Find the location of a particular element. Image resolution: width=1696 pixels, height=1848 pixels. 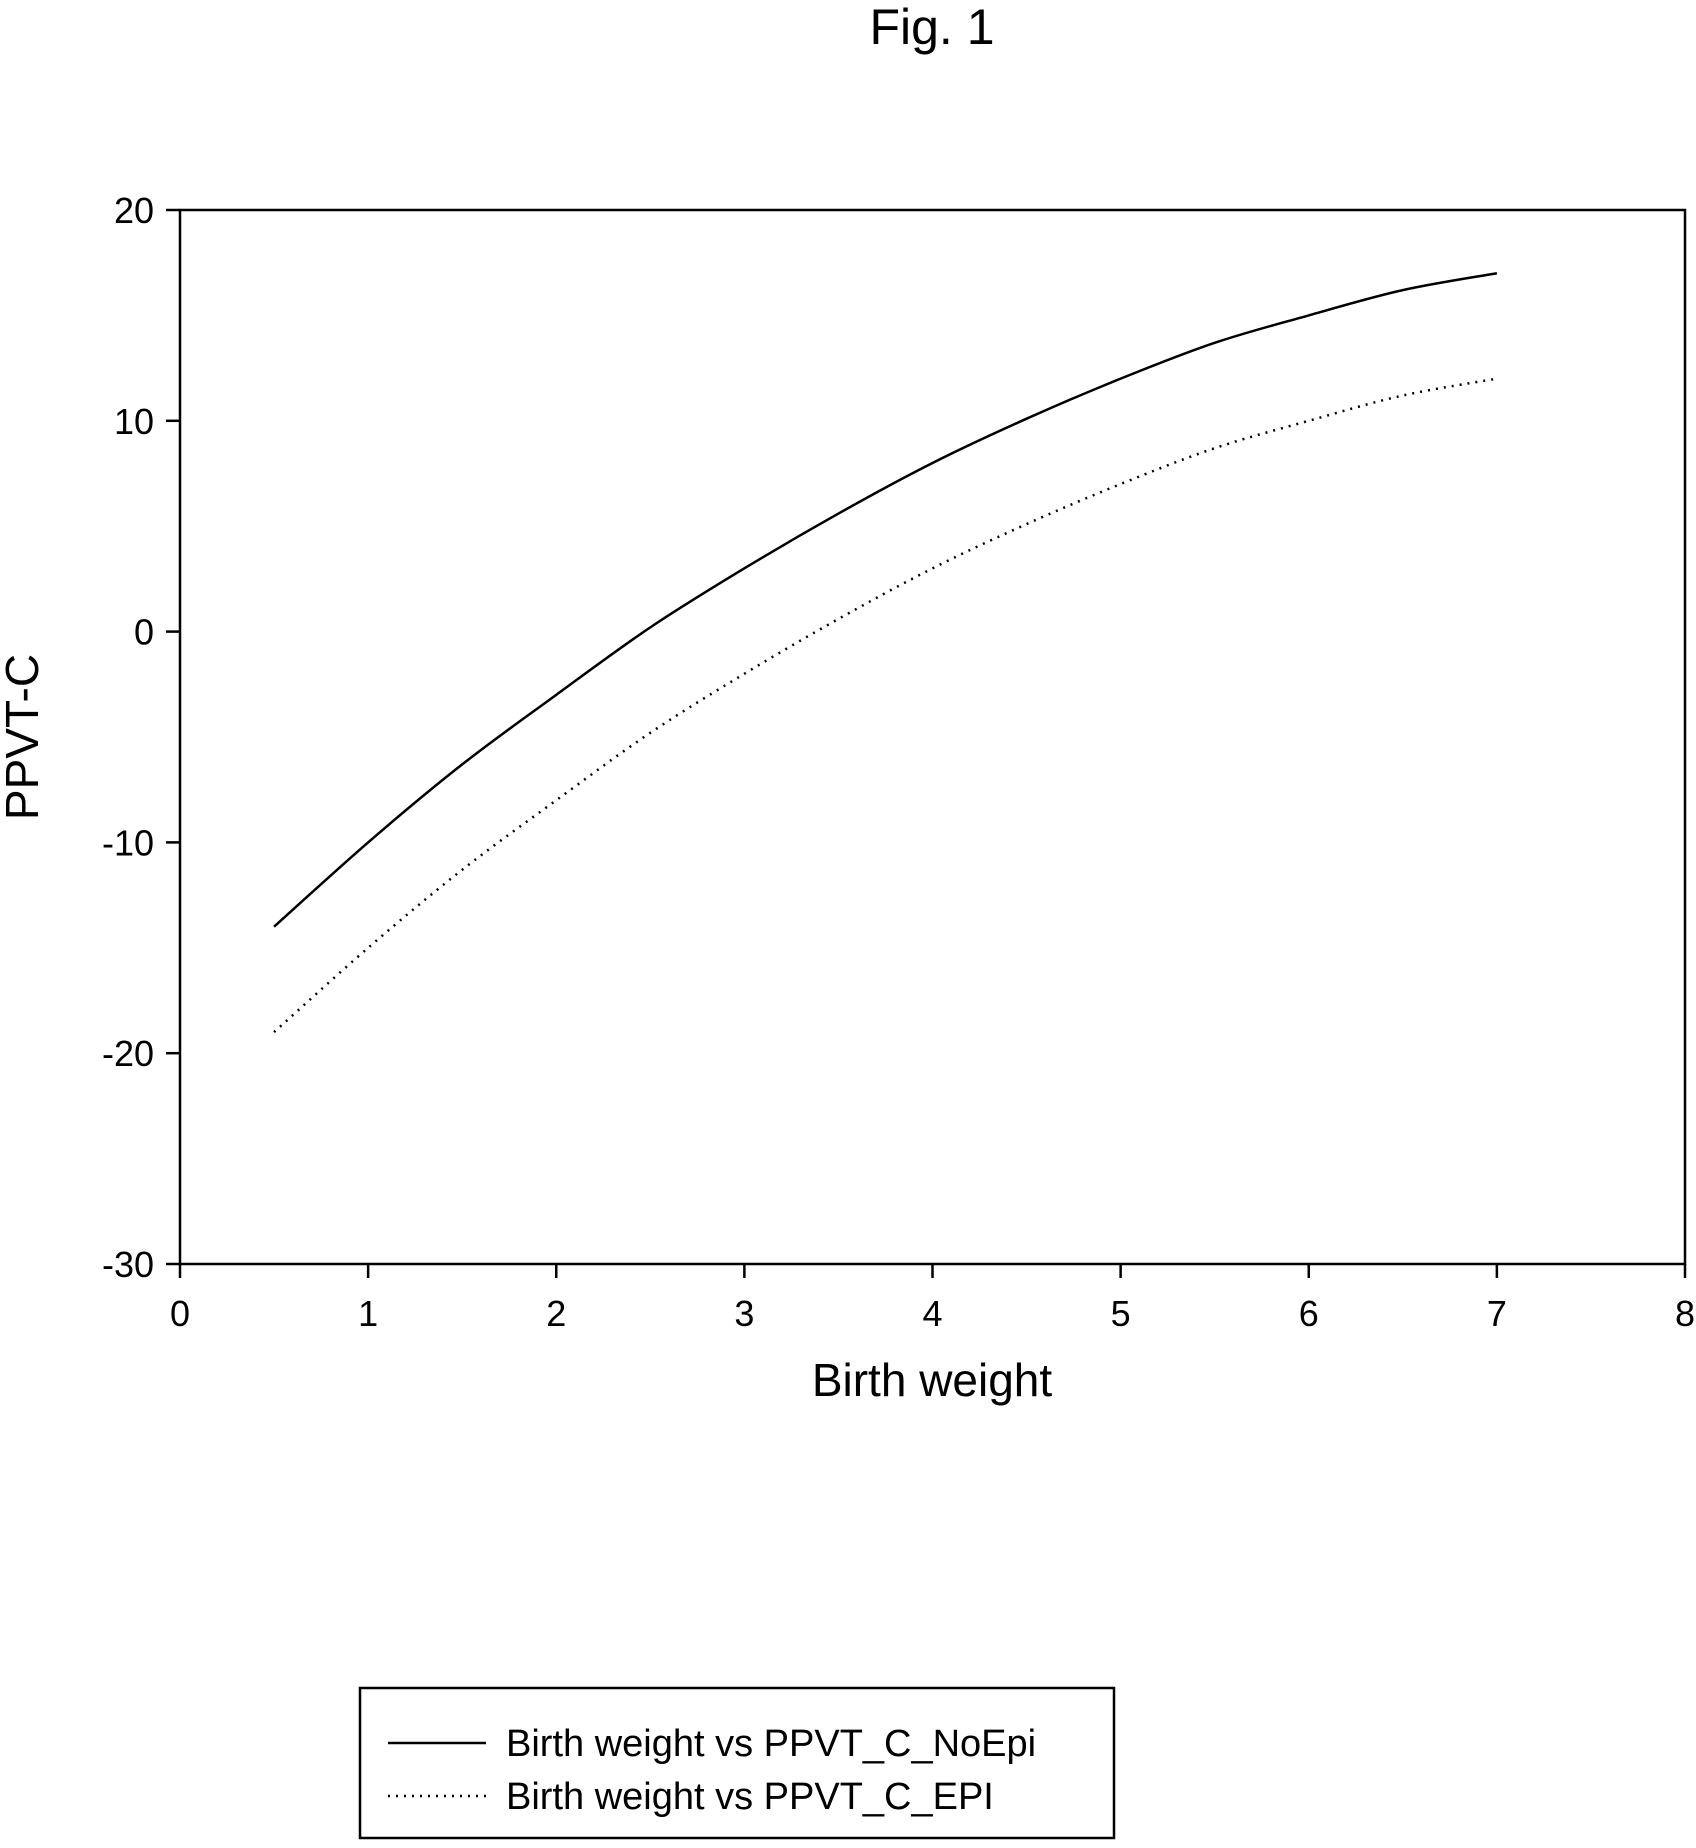

y-tick-label: 0 is located at coordinates (144, 632).